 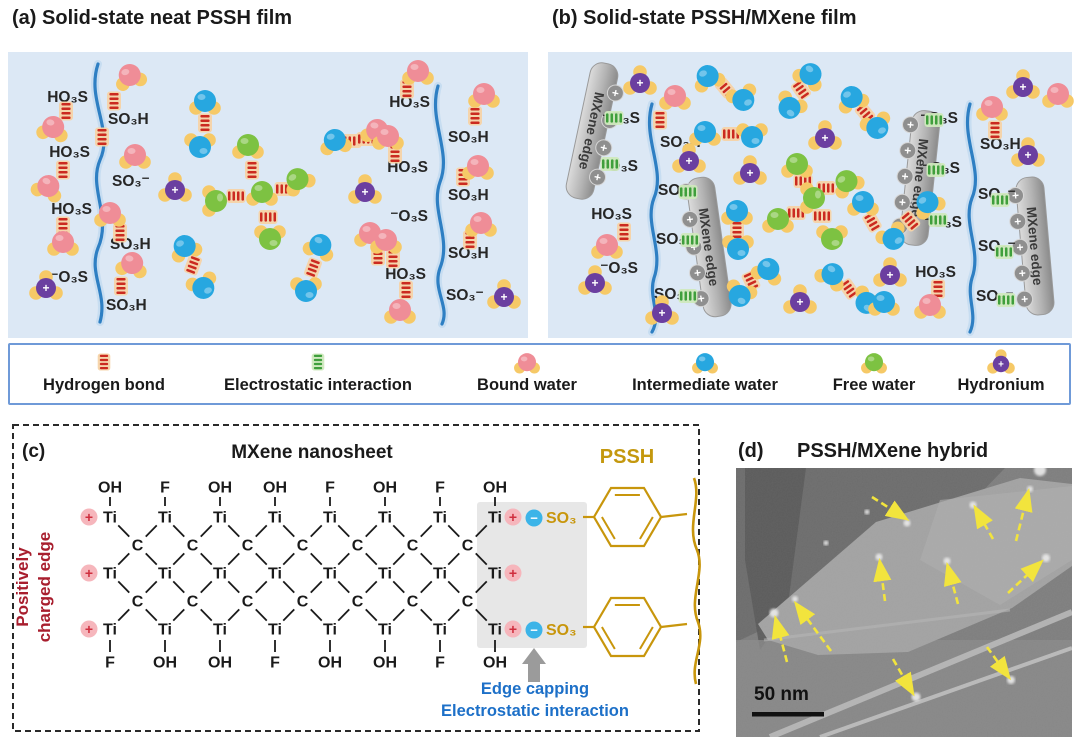 I want to click on legend-label: Hydronium, so click(x=1001, y=385).